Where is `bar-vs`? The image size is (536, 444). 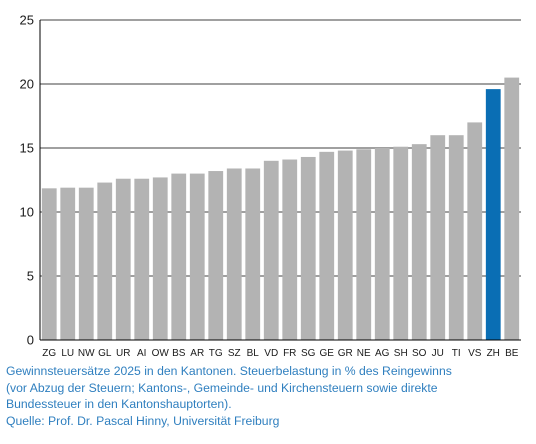
bar-vs is located at coordinates (475, 231).